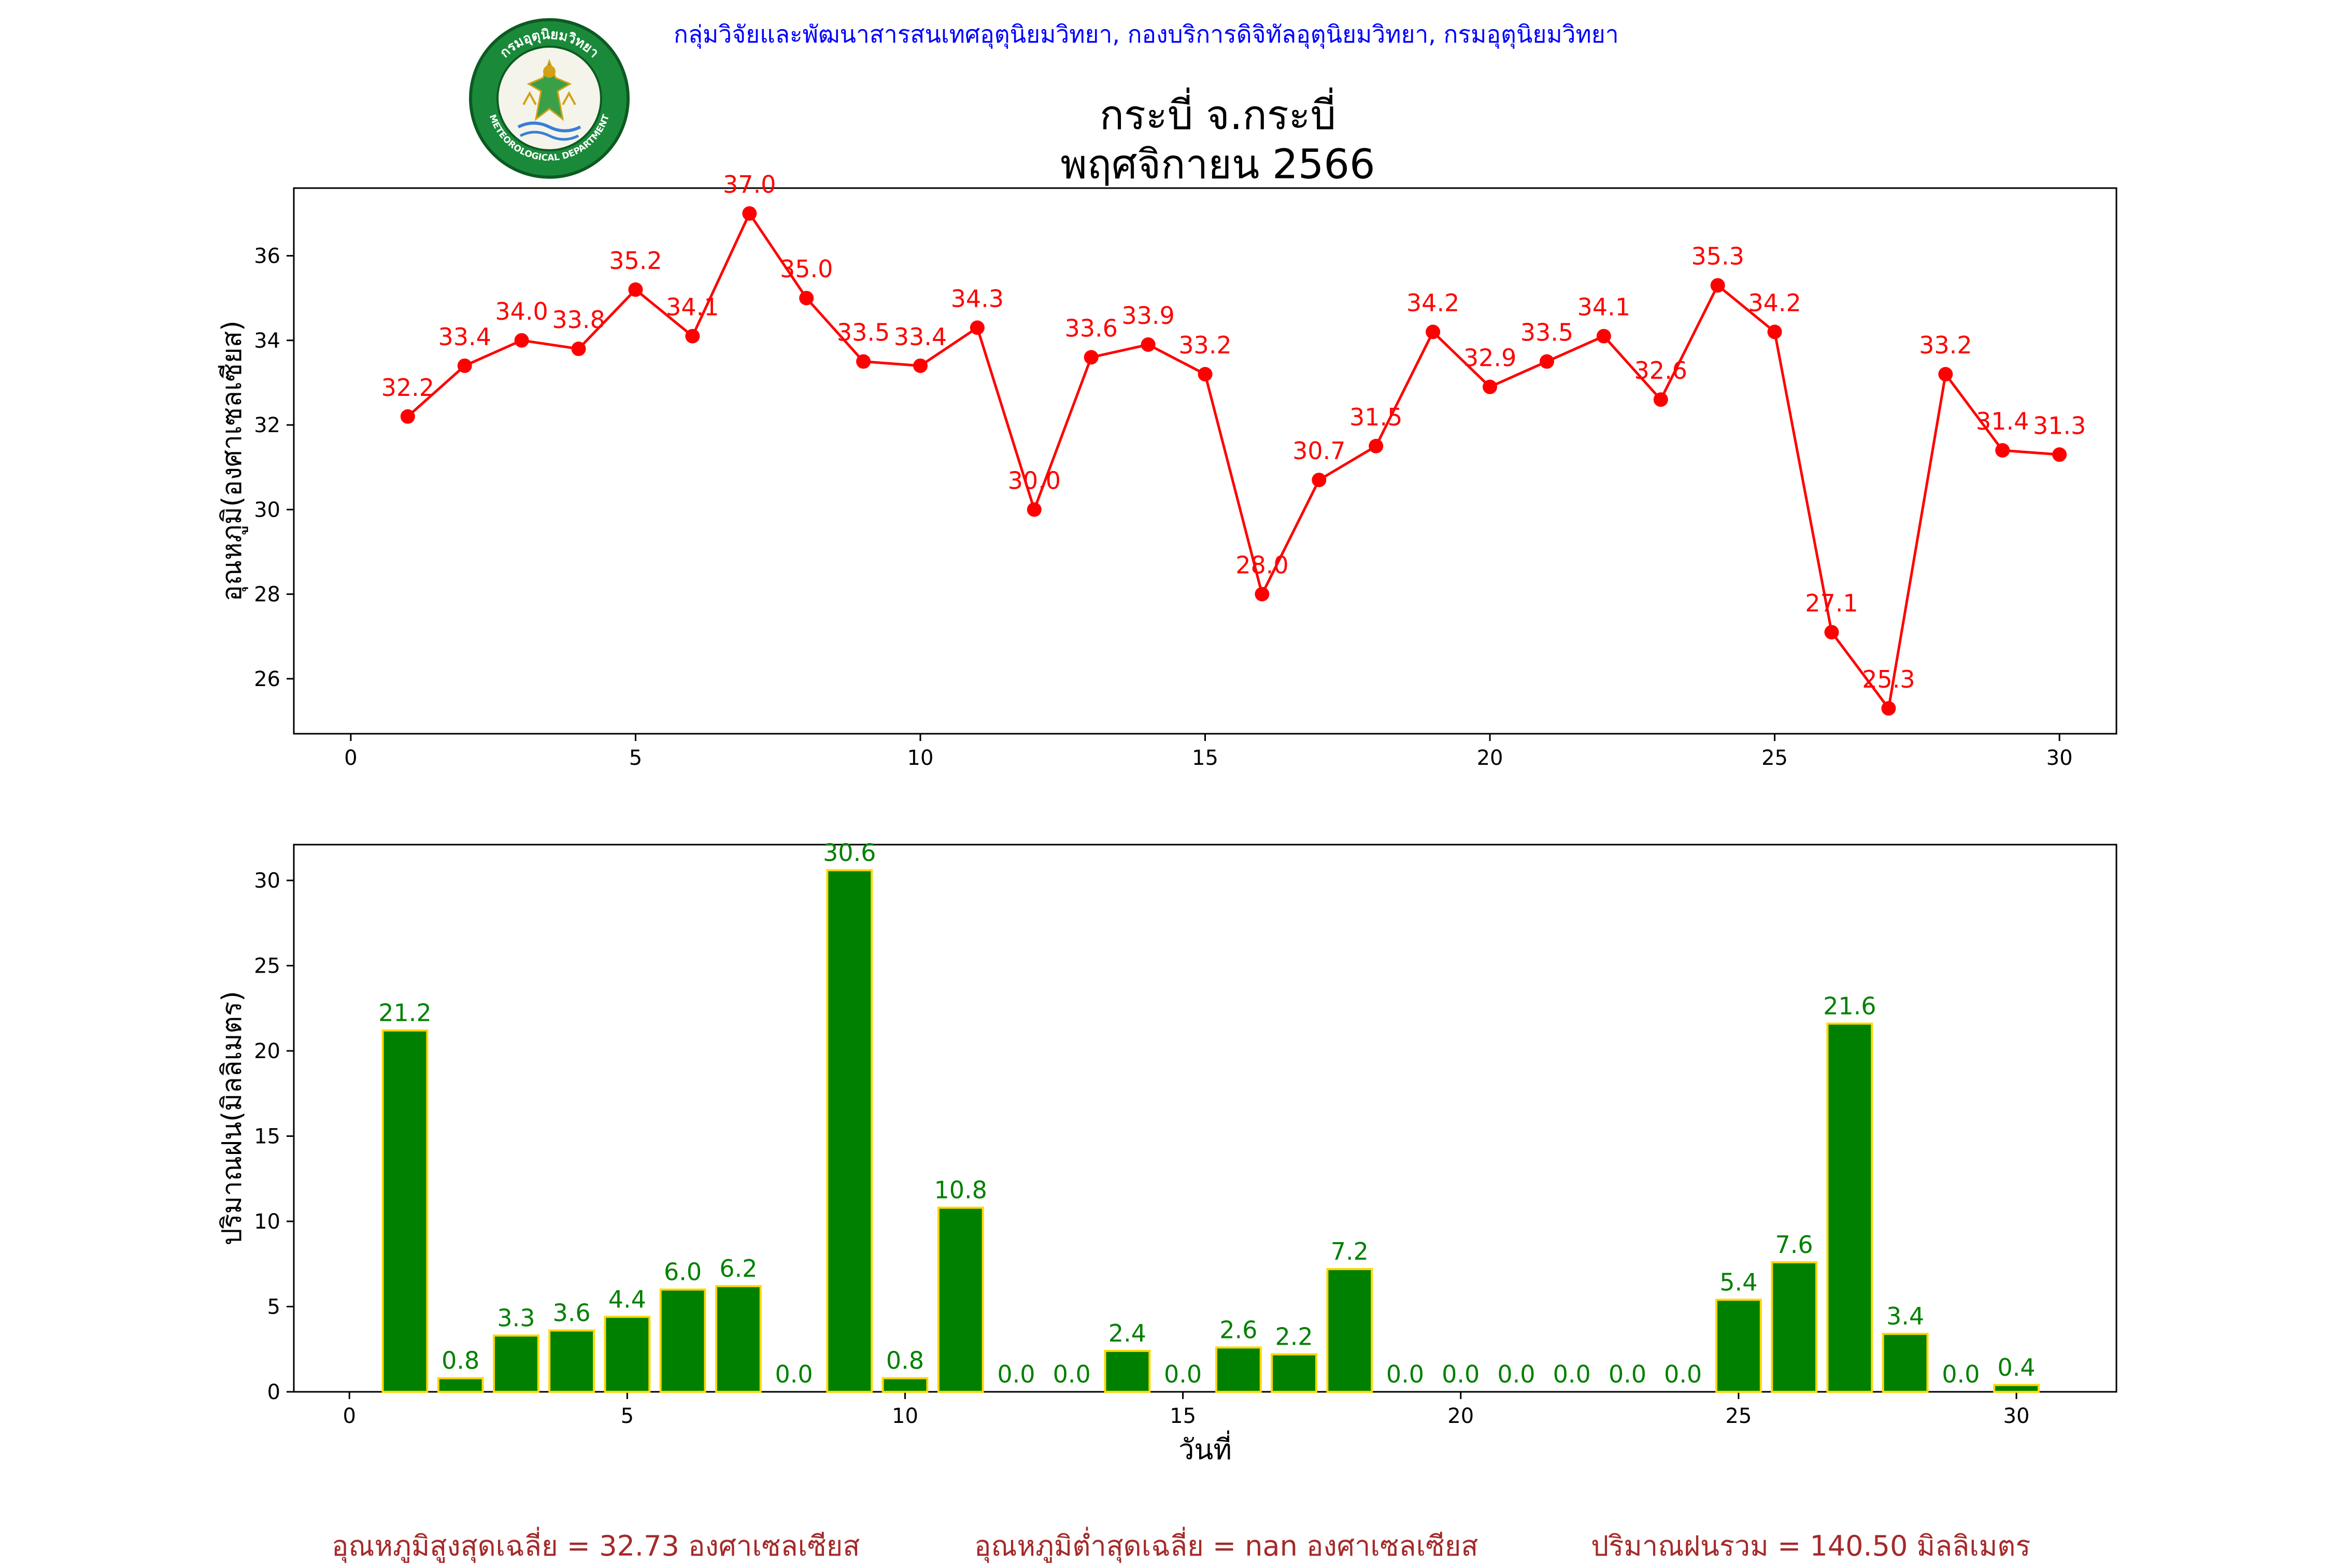  I want to click on temperature-x-tick-label: 15, so click(1205, 758).